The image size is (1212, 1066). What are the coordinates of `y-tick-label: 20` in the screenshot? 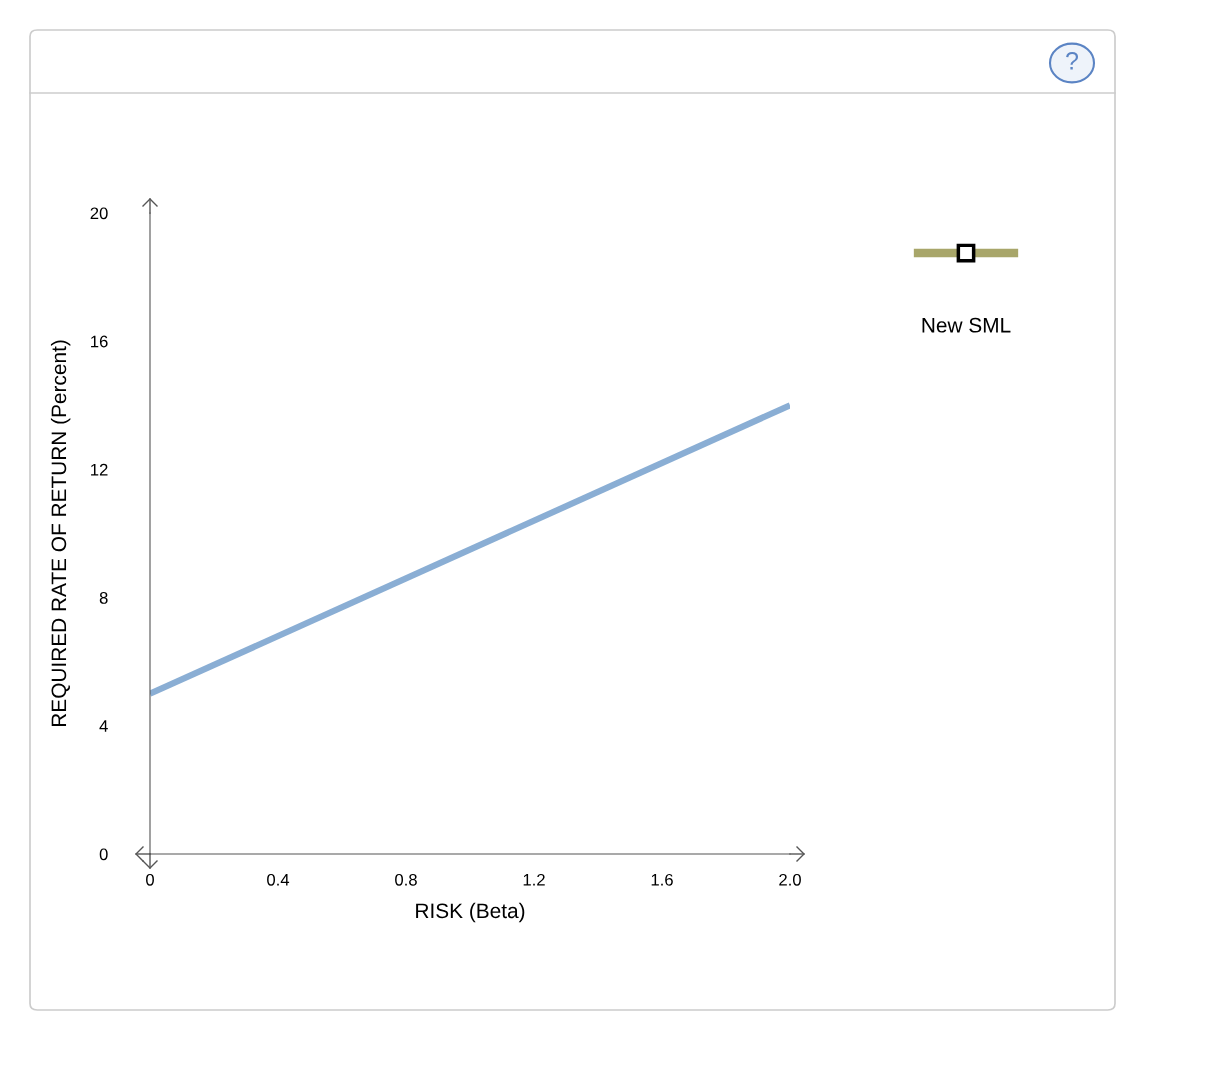 It's located at (99, 213).